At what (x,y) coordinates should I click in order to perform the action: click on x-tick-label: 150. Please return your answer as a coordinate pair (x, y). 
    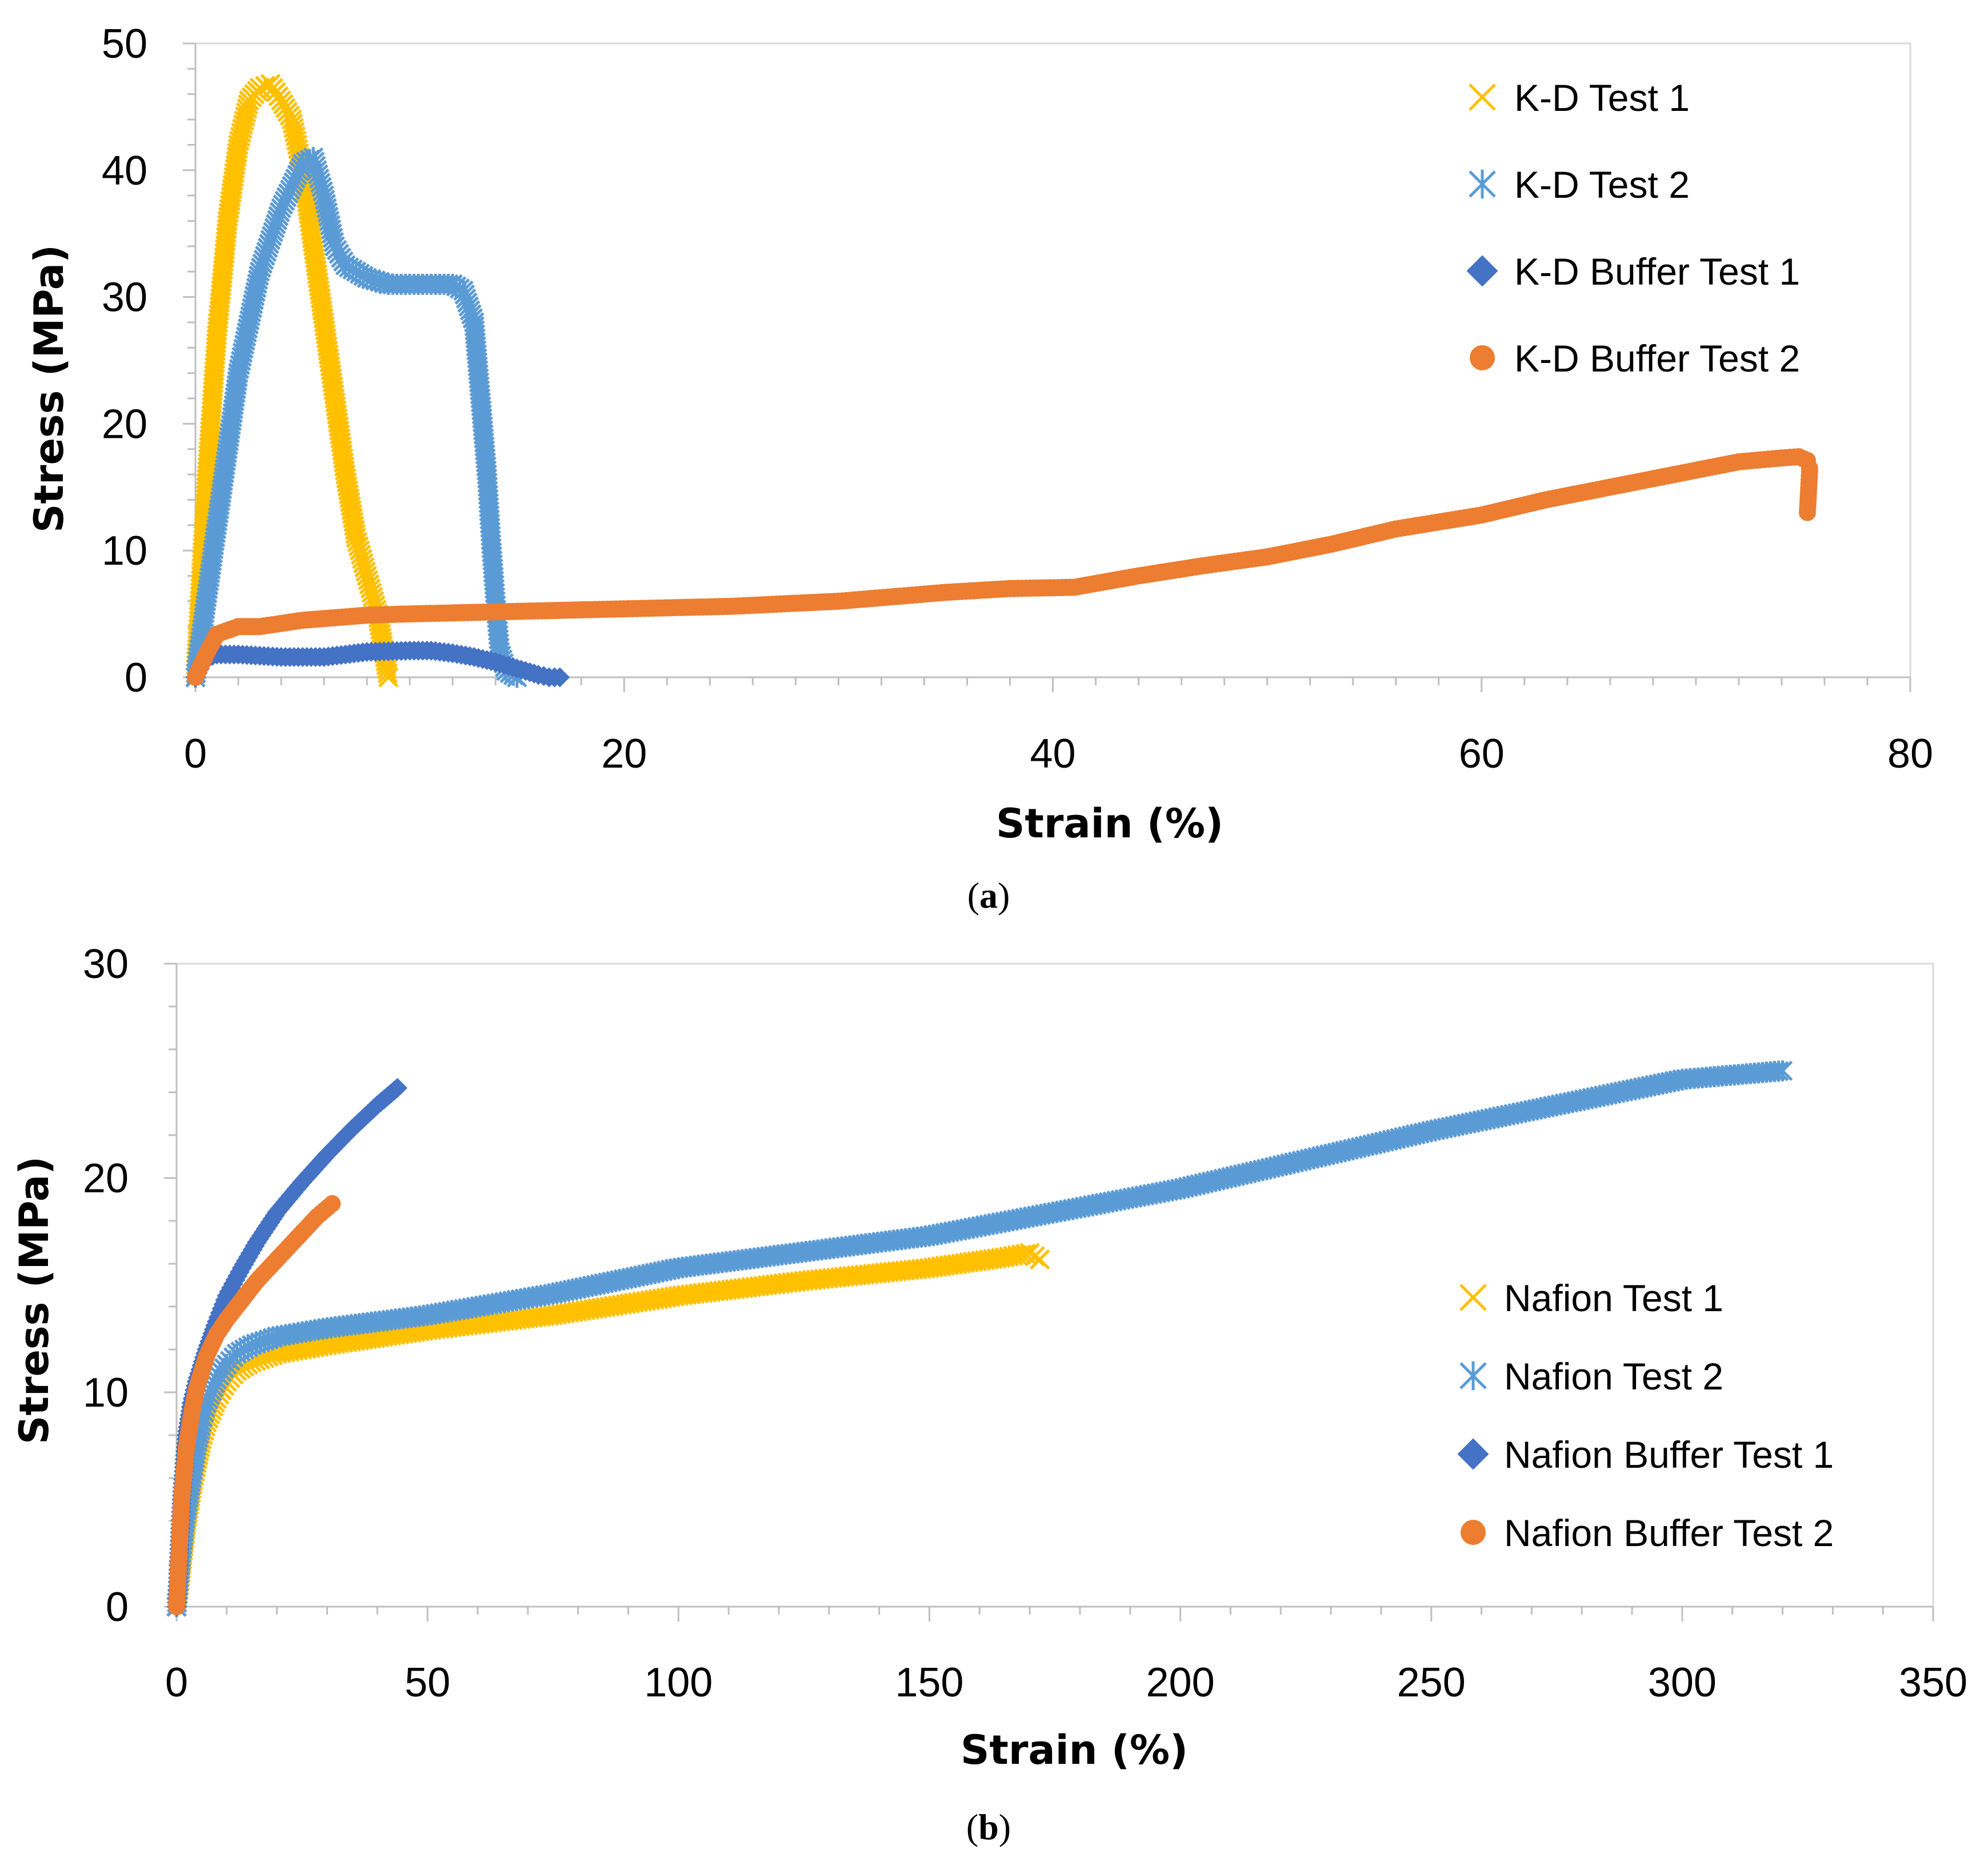
    Looking at the image, I should click on (929, 1683).